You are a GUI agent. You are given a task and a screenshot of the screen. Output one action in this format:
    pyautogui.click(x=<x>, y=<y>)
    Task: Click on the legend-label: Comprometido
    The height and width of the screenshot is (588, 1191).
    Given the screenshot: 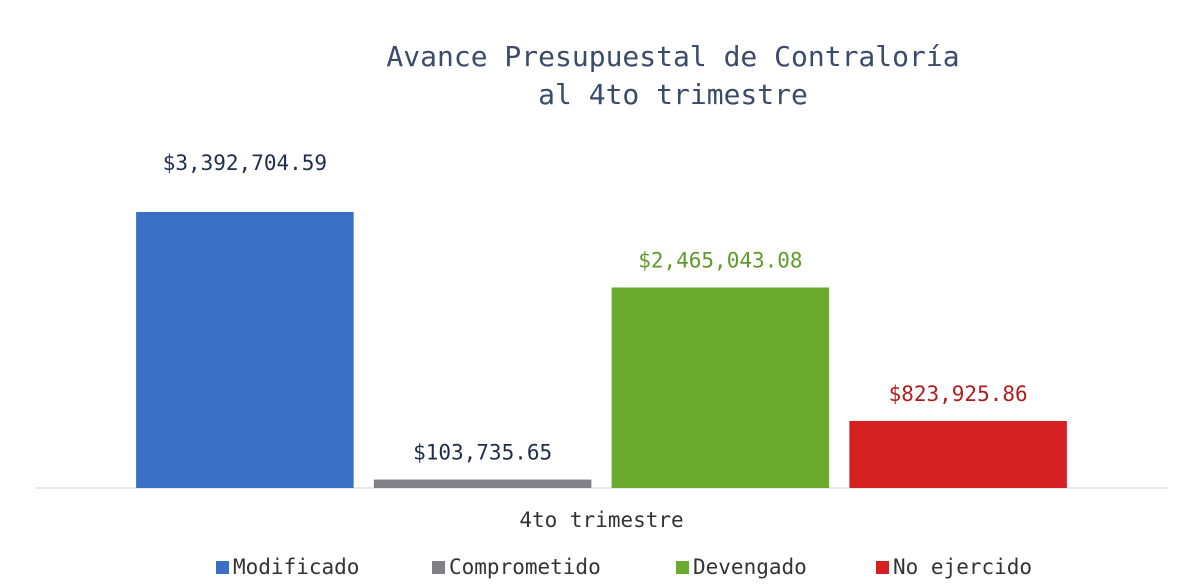 What is the action you would take?
    pyautogui.click(x=525, y=567)
    